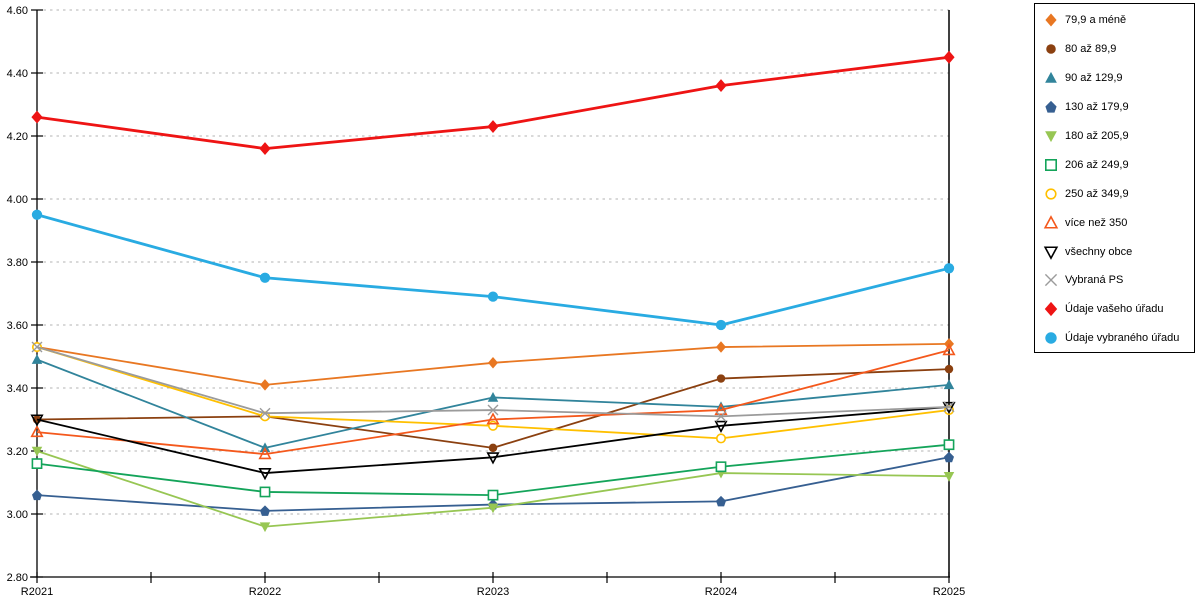 Image resolution: width=1200 pixels, height=600 pixels. I want to click on legend-label: 130 až 179,9, so click(1097, 107).